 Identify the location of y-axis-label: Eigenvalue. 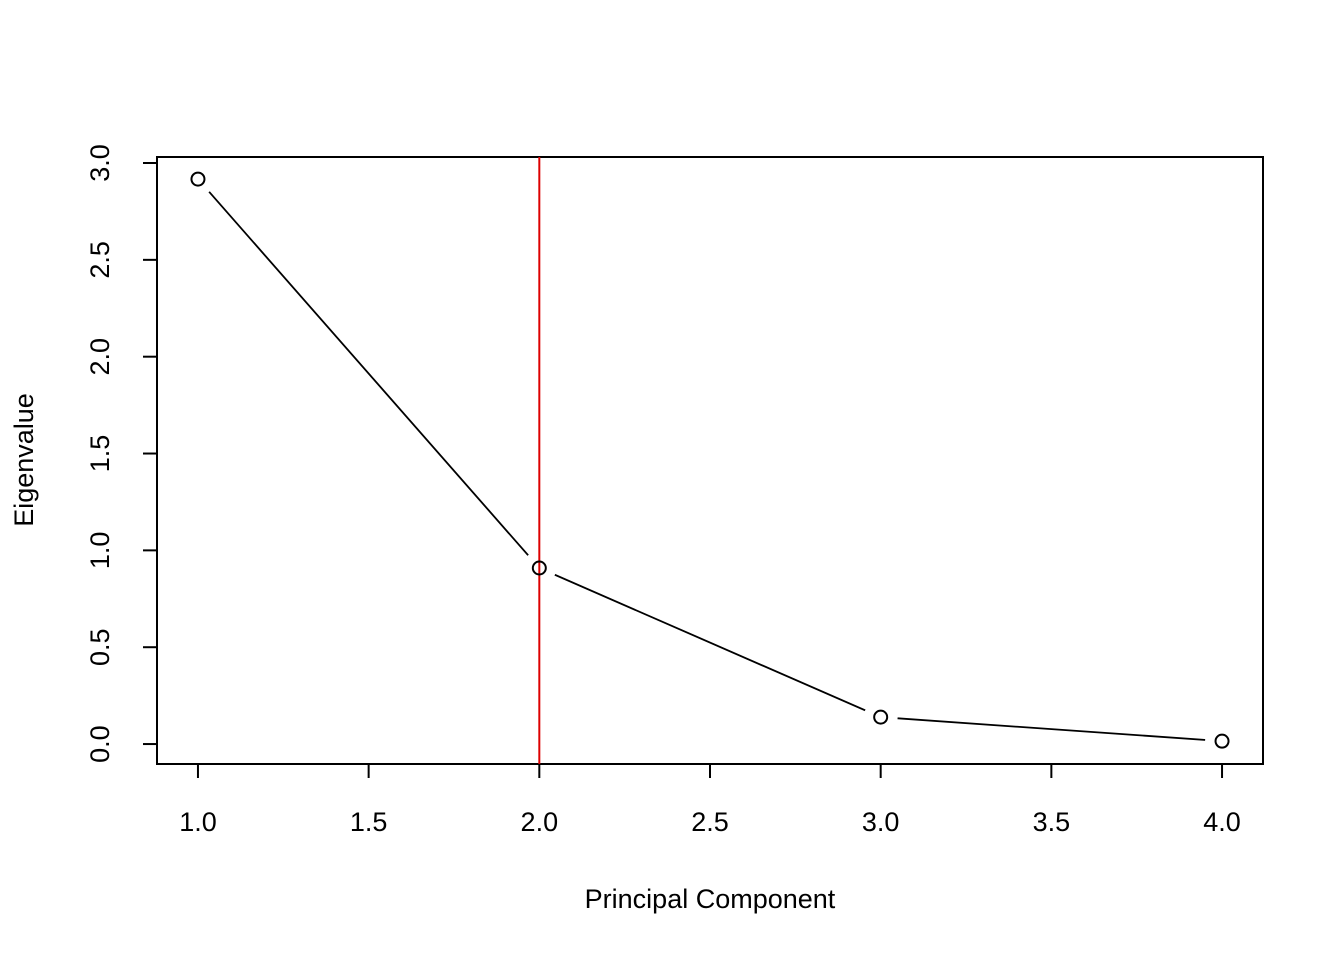
(24, 460).